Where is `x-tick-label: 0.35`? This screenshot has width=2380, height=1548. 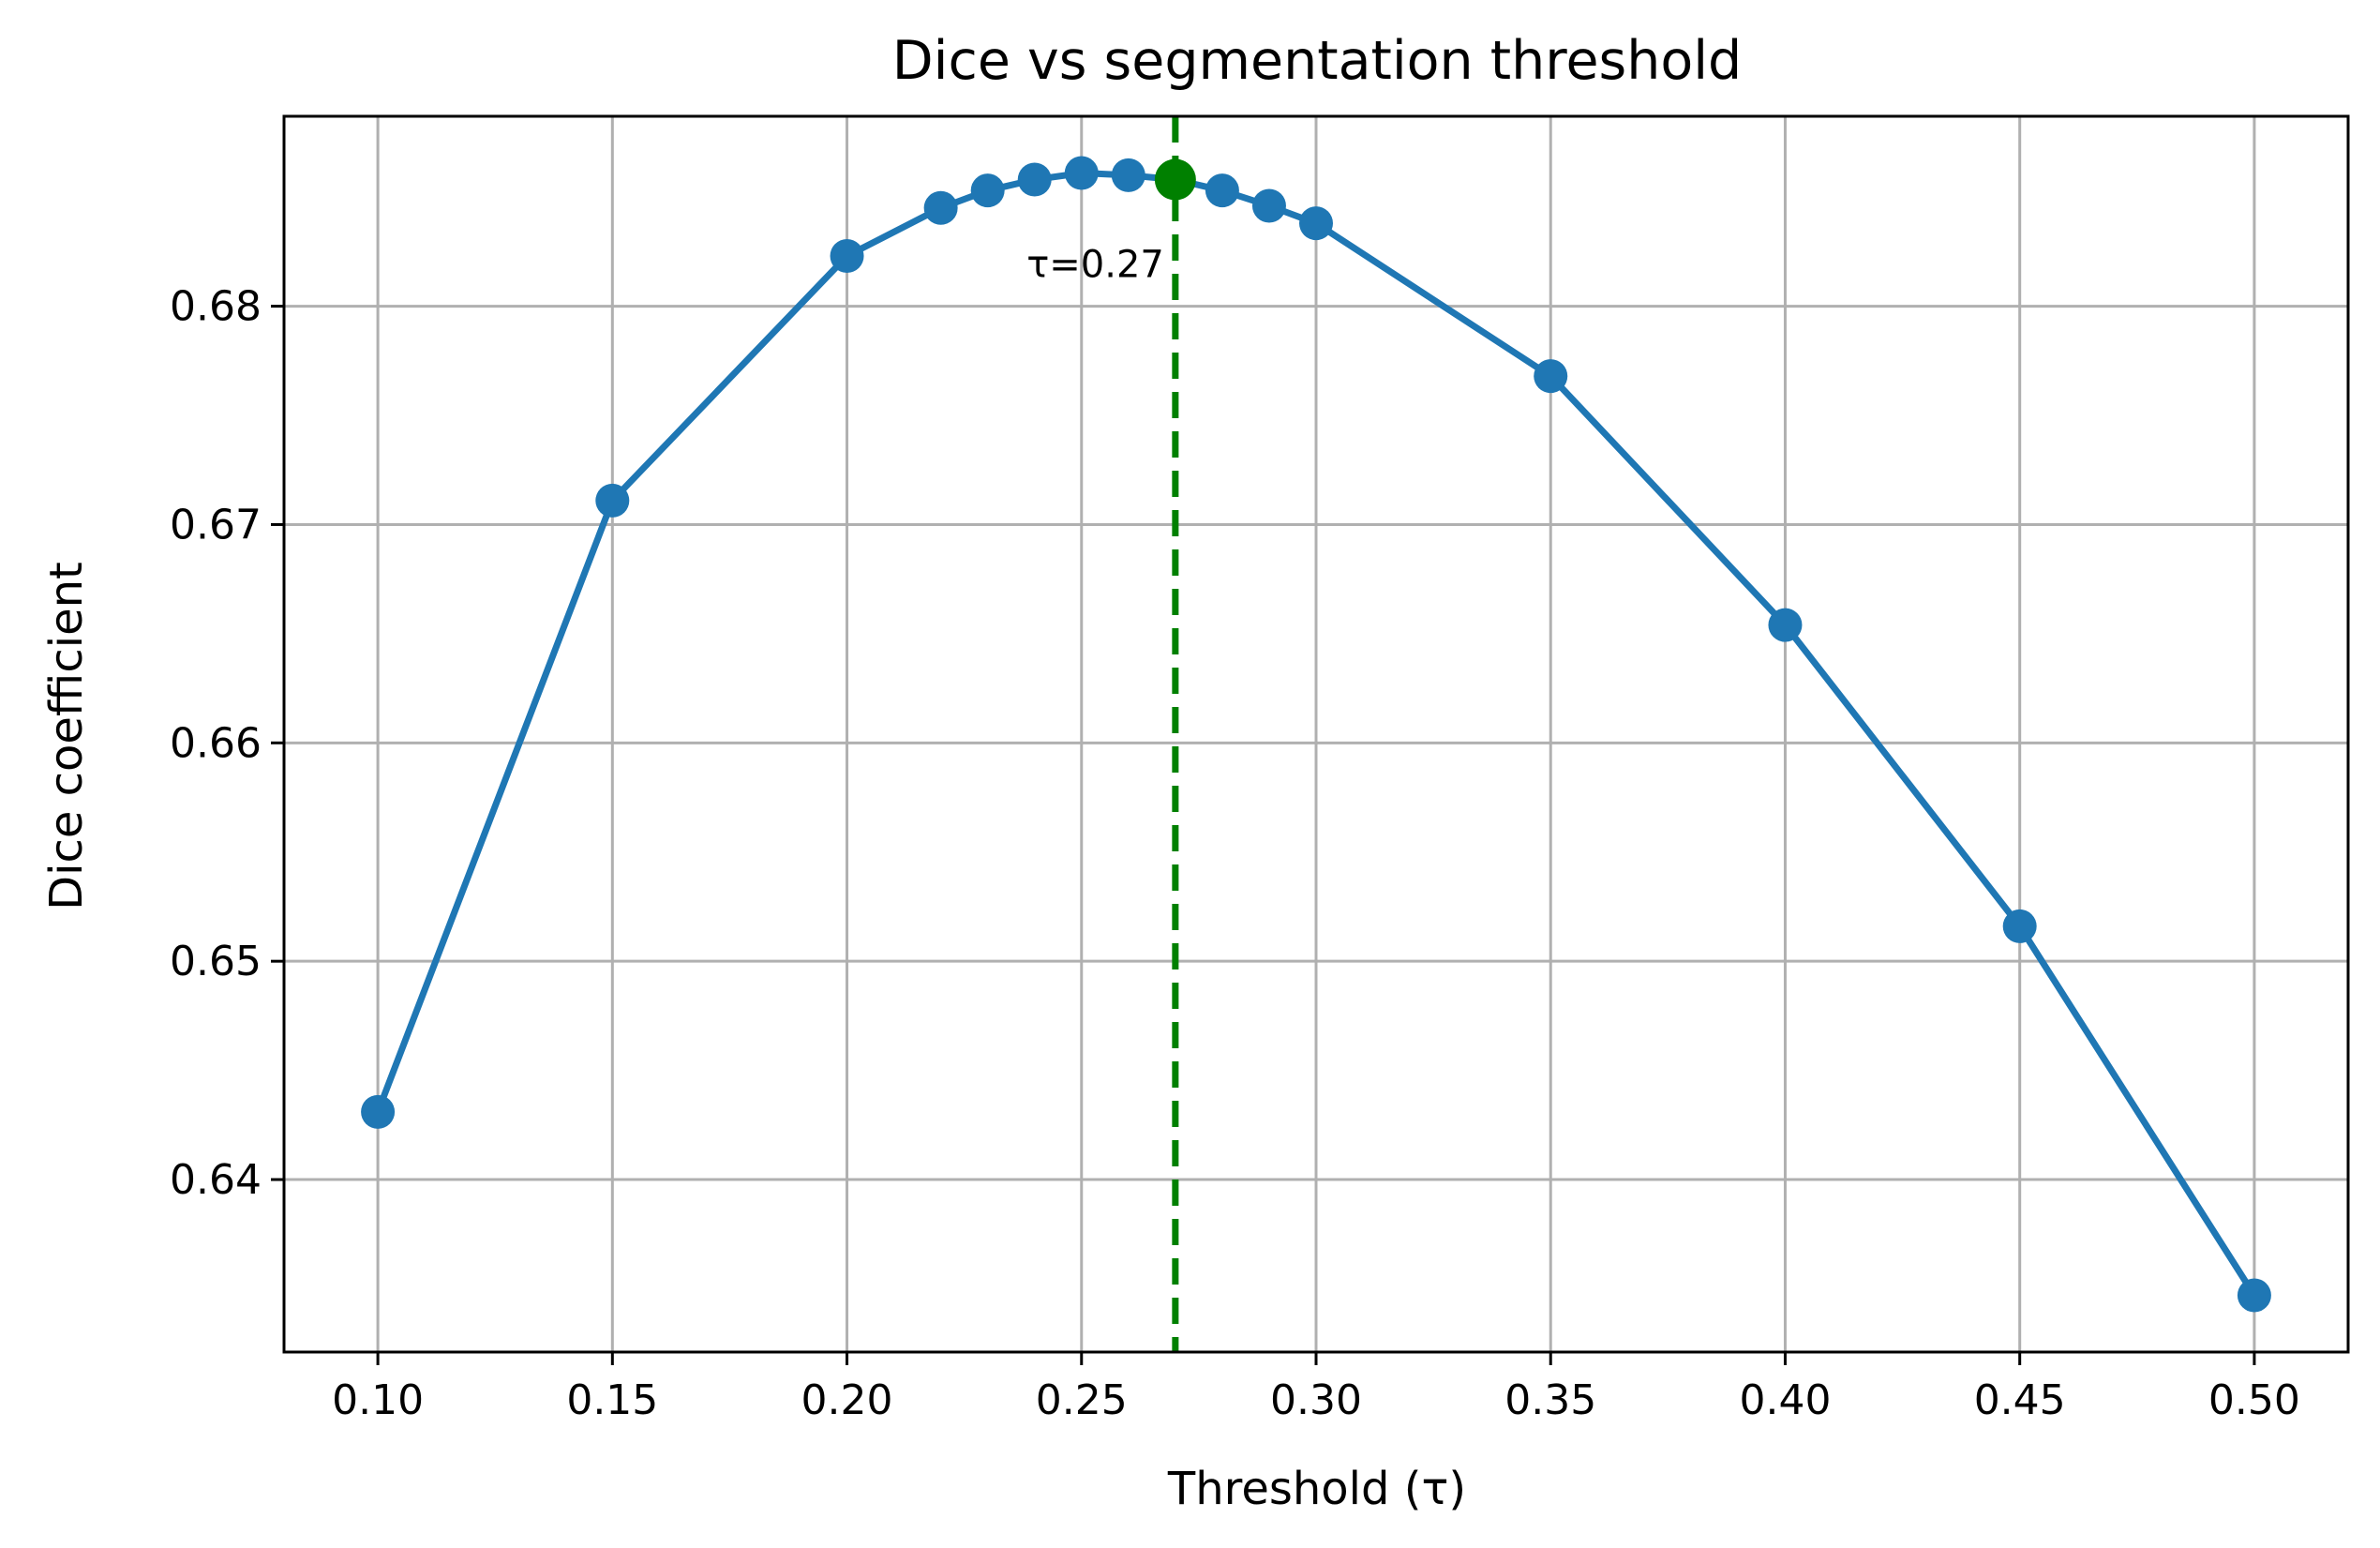
x-tick-label: 0.35 is located at coordinates (1550, 1400).